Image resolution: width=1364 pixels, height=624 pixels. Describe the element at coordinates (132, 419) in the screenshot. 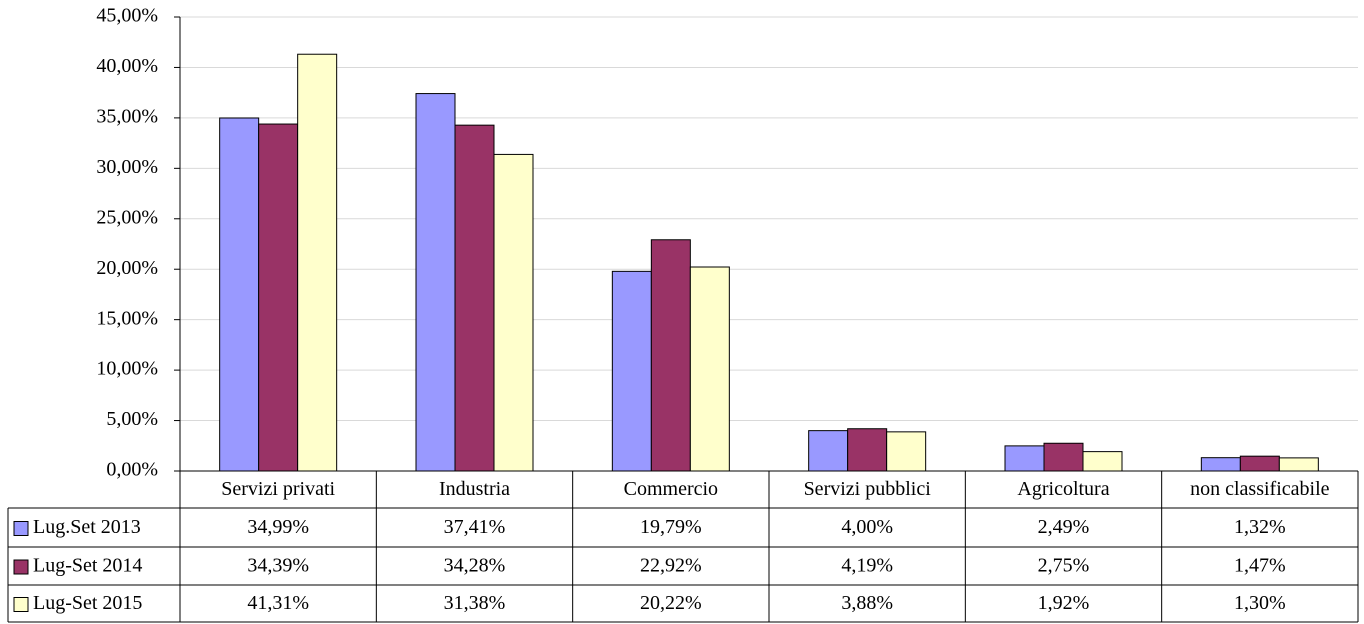

I see `y-tick-label: 5,00%` at that location.